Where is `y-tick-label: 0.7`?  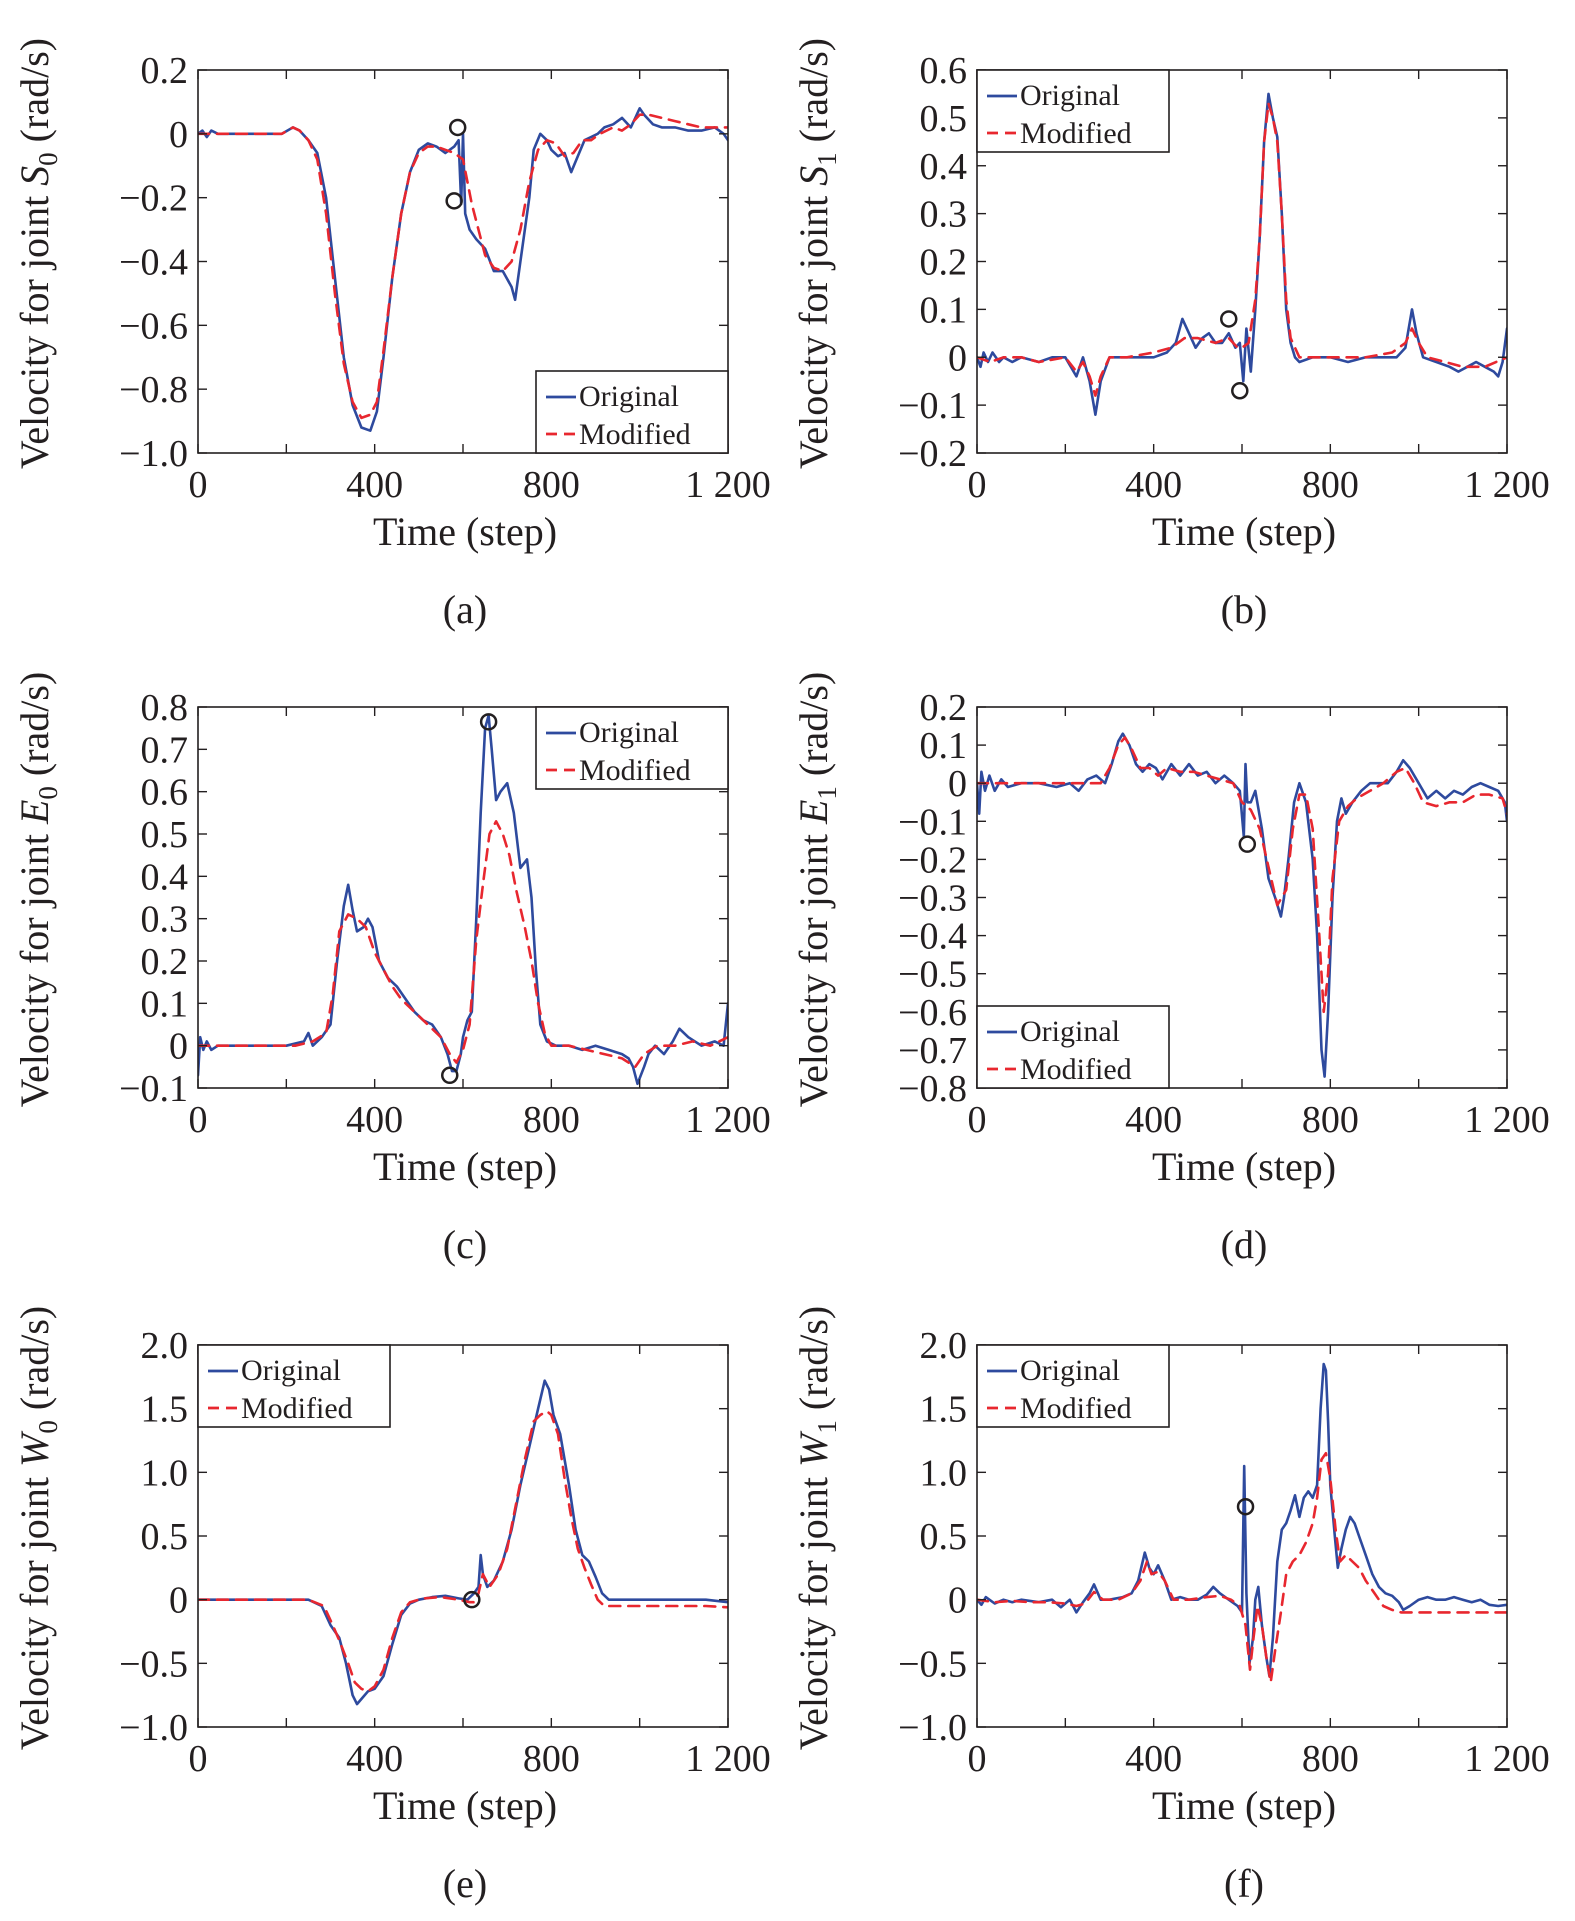
y-tick-label: 0.7 is located at coordinates (165, 750).